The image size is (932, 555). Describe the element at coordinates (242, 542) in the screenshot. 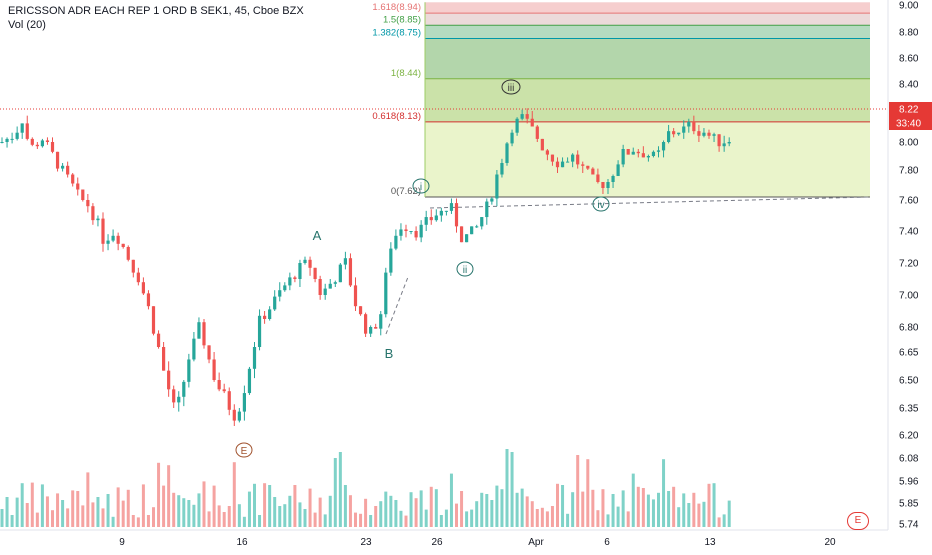

I see `x-tick-label-1: 16` at that location.